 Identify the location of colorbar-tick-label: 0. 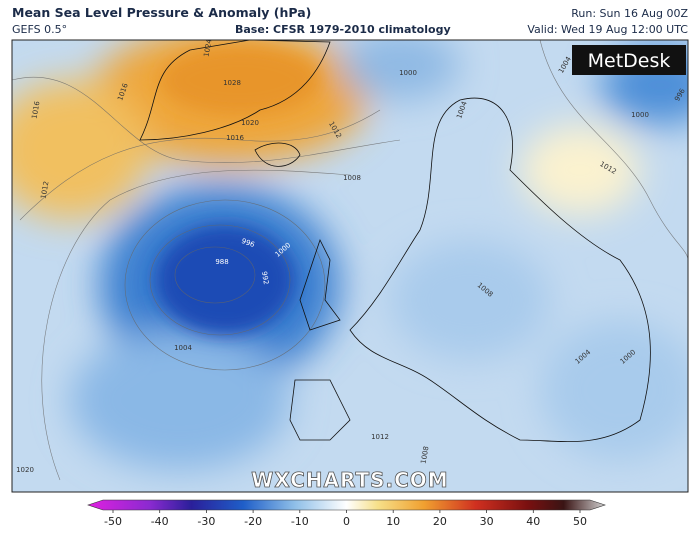
(346, 521).